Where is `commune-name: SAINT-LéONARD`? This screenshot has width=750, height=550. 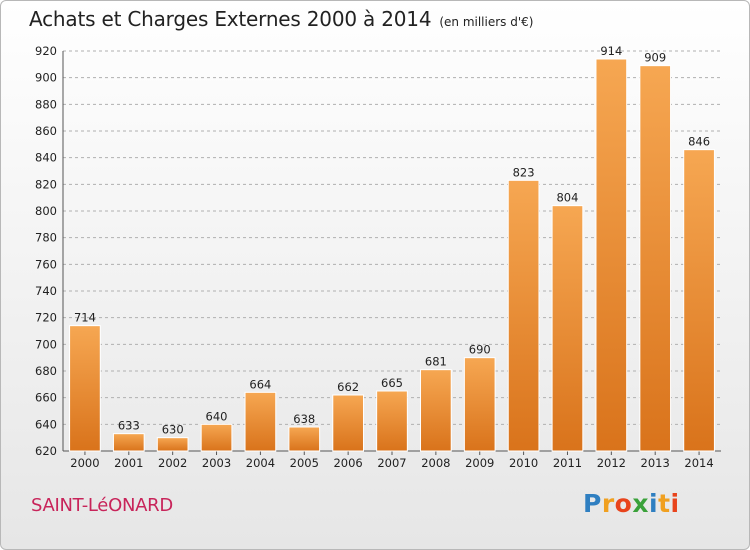
commune-name: SAINT-LéONARD is located at coordinates (102, 505).